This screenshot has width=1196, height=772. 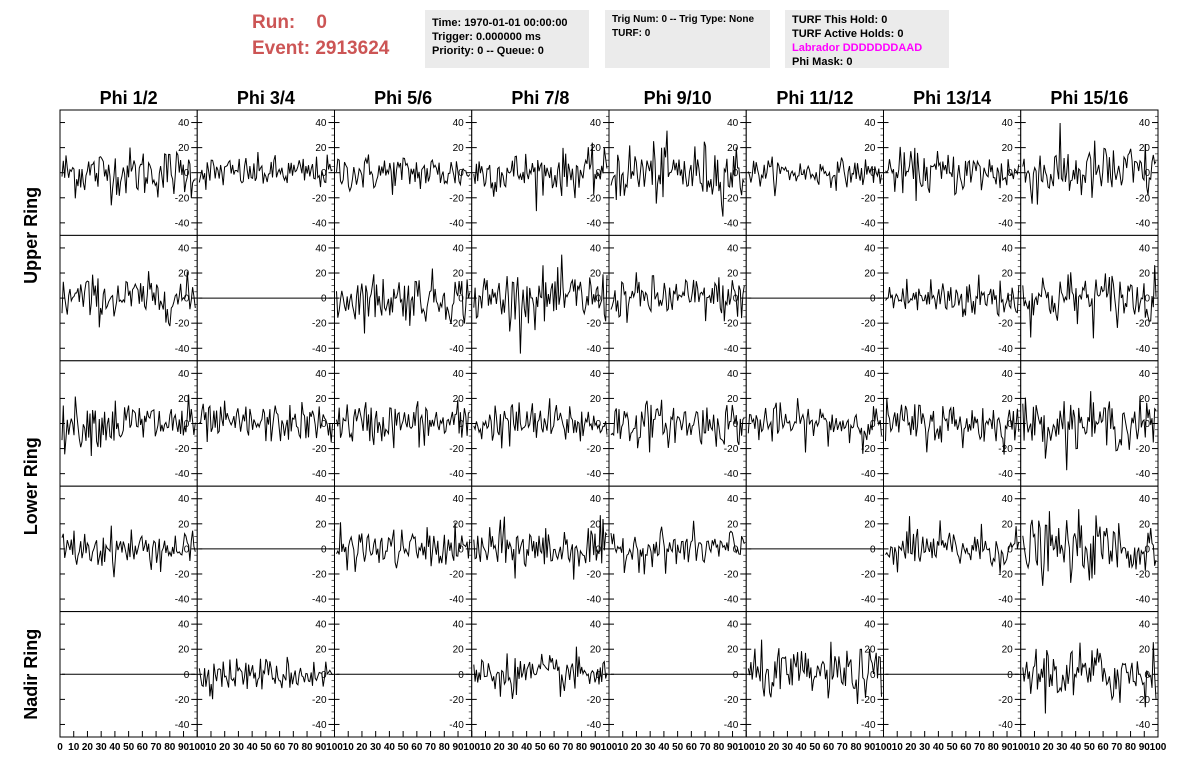 I want to click on trigger-line: Trigger: 0.000000 ms, so click(x=486, y=37).